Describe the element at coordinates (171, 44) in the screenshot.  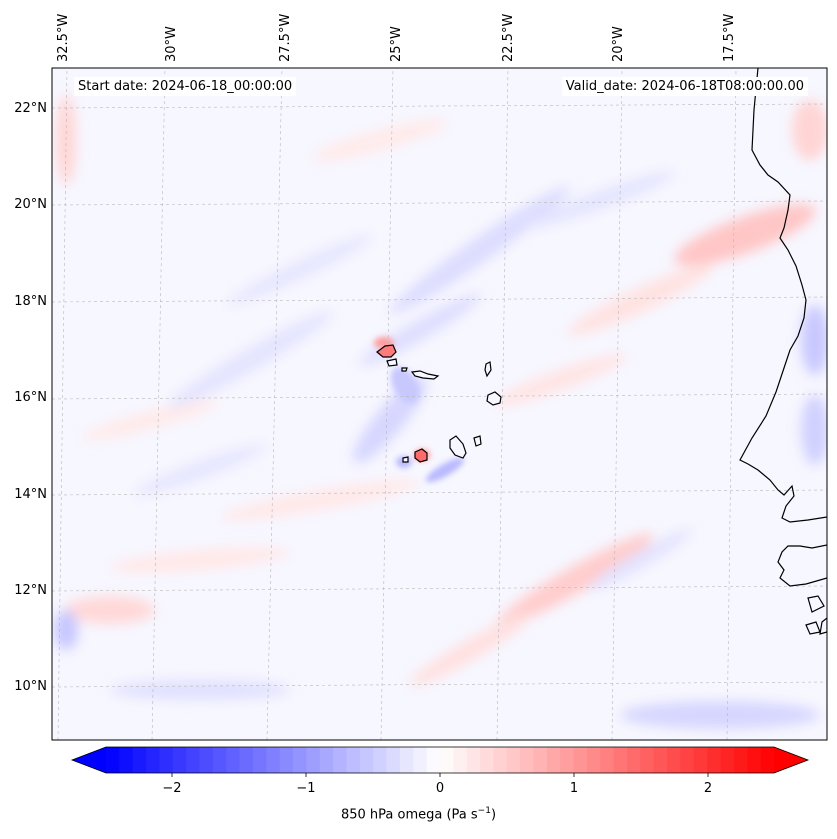
I see `lon-label: 30°W` at that location.